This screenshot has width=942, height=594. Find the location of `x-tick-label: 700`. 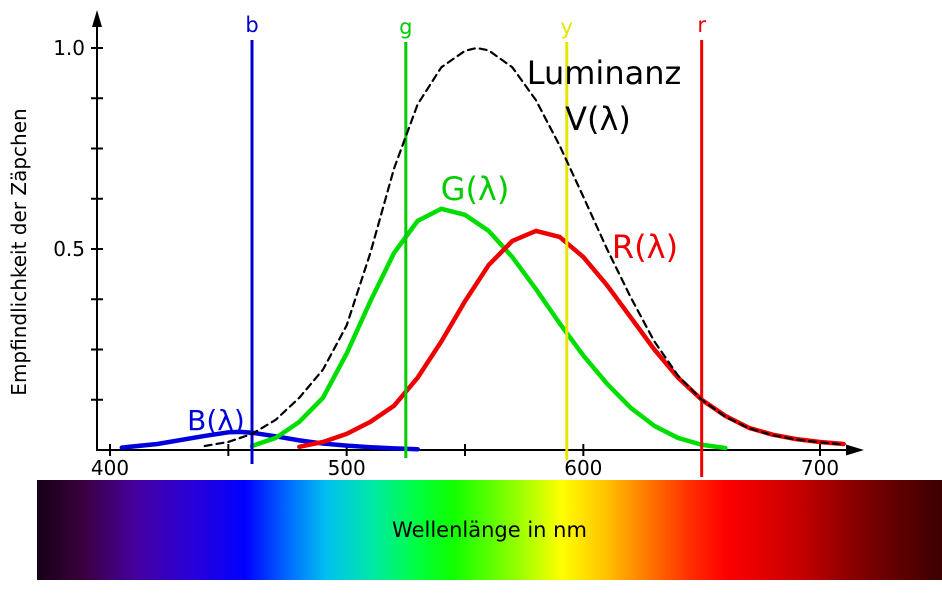

x-tick-label: 700 is located at coordinates (820, 468).